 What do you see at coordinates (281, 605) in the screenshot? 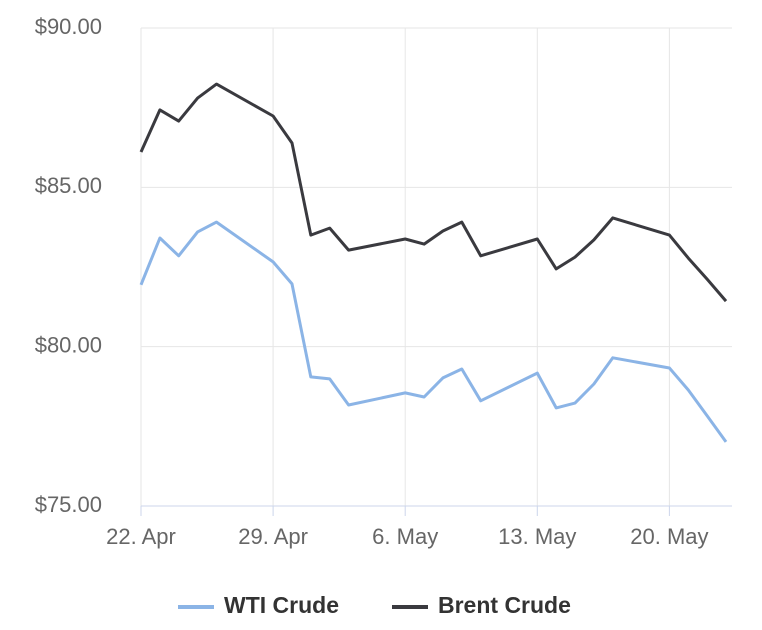
I see `legend-text: WTI Crude` at bounding box center [281, 605].